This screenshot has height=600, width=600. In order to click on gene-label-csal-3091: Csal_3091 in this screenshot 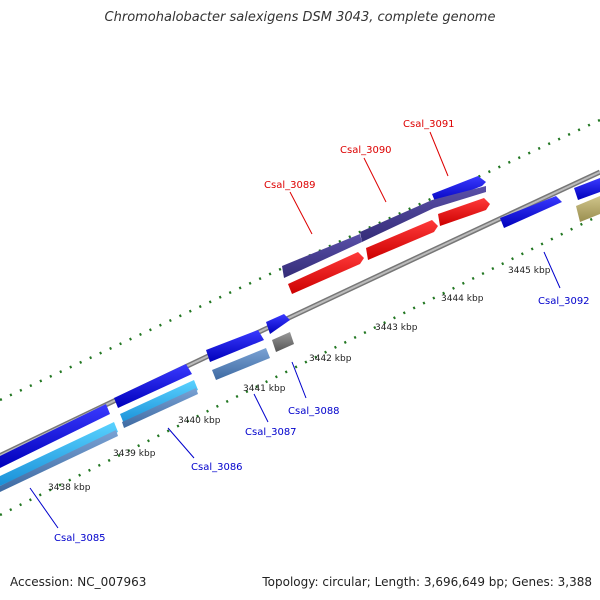, I will do `click(429, 124)`.